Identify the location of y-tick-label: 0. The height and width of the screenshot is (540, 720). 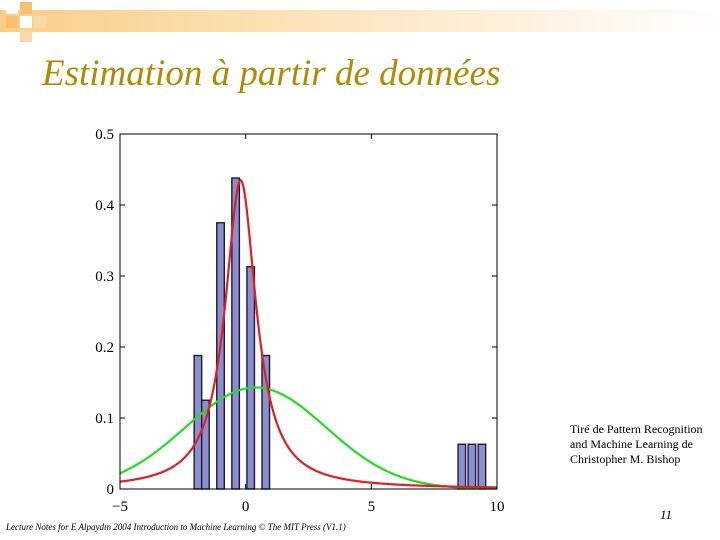
(111, 490).